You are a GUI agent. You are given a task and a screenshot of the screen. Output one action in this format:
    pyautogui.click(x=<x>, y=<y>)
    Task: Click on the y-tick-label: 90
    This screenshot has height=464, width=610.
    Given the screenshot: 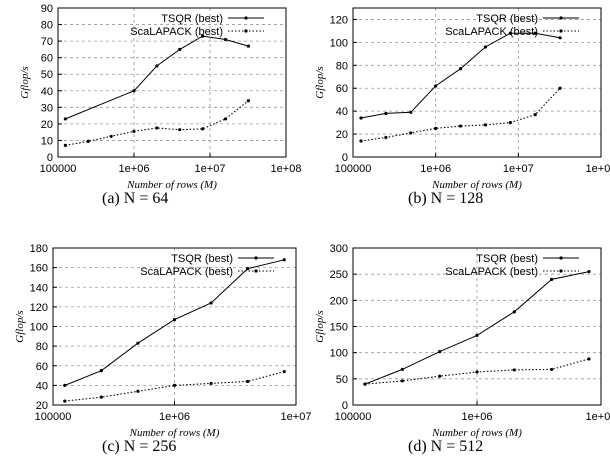 What is the action you would take?
    pyautogui.click(x=47, y=9)
    